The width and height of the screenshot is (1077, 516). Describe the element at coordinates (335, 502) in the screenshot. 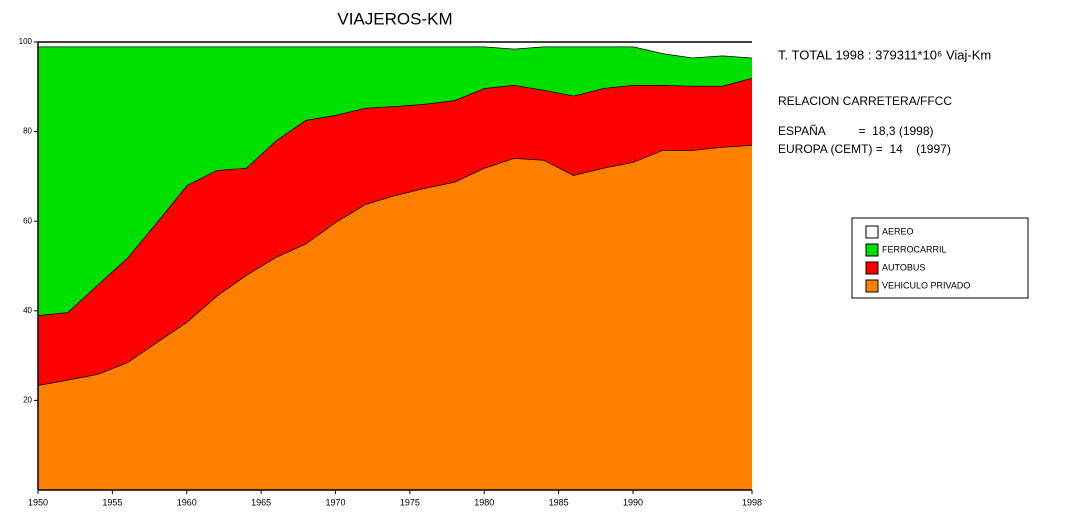

I see `x-tick-label: 1970` at that location.